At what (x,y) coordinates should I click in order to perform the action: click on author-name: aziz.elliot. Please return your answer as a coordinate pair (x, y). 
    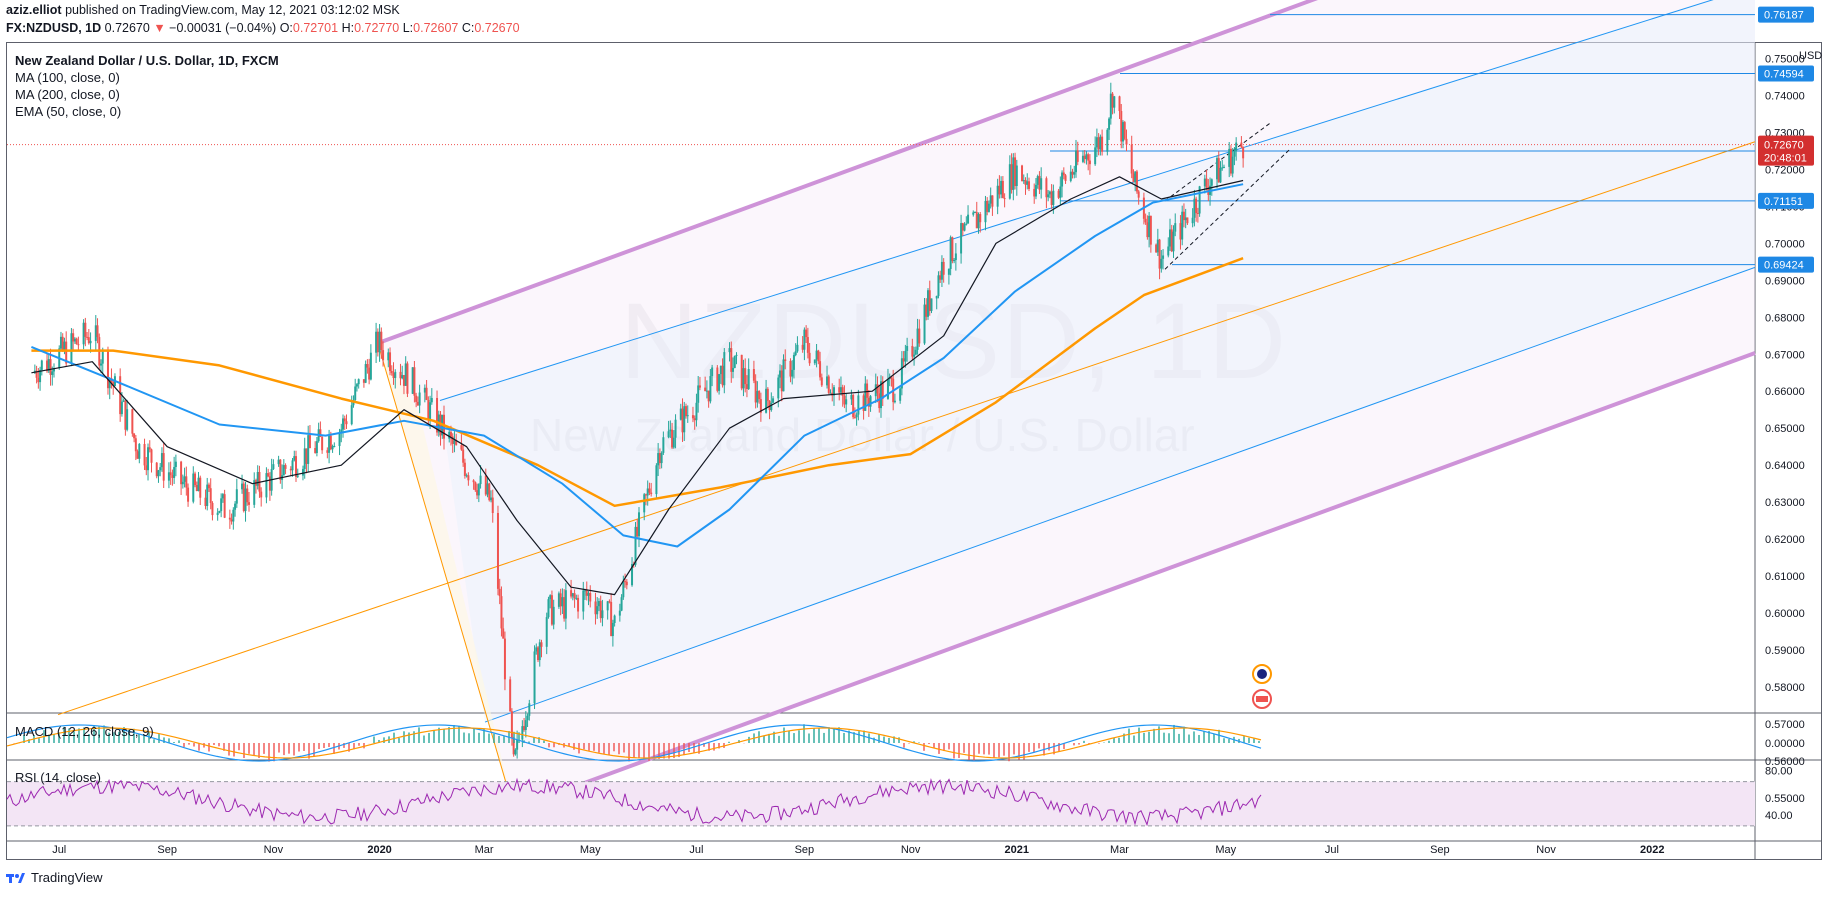
    Looking at the image, I should click on (34, 10).